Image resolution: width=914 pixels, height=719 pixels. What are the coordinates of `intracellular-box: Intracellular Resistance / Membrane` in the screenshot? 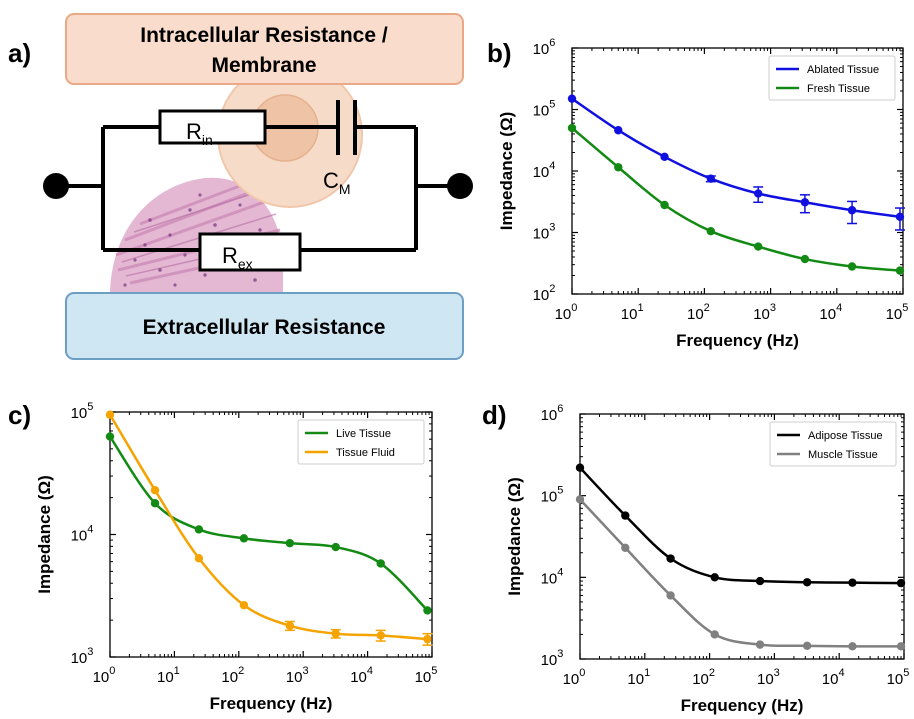 It's located at (264, 49).